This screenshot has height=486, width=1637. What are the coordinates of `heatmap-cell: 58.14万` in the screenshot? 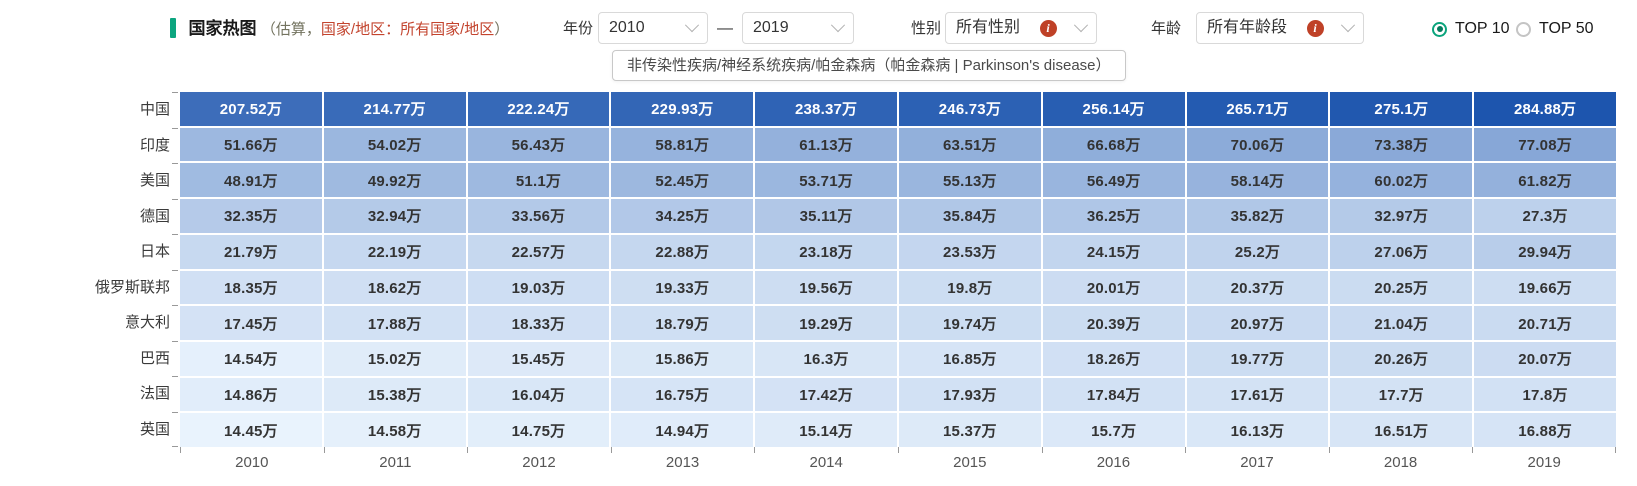 It's located at (1257, 180).